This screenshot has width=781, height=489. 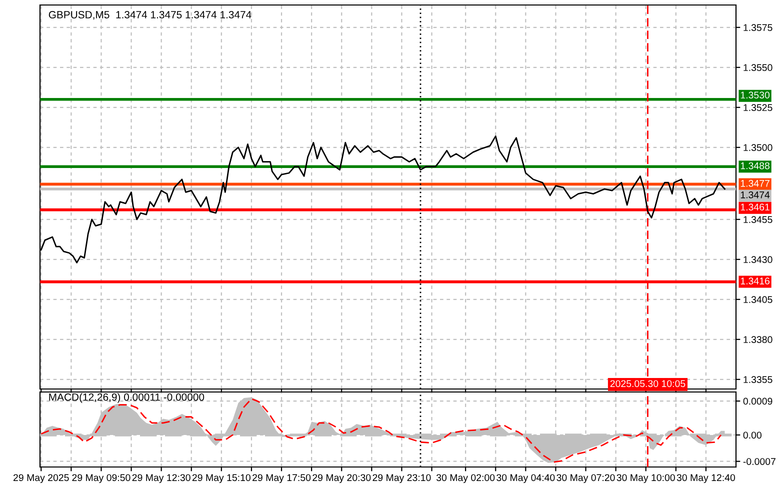 I want to click on x-tick-label: 30 May 07:20, so click(x=585, y=479).